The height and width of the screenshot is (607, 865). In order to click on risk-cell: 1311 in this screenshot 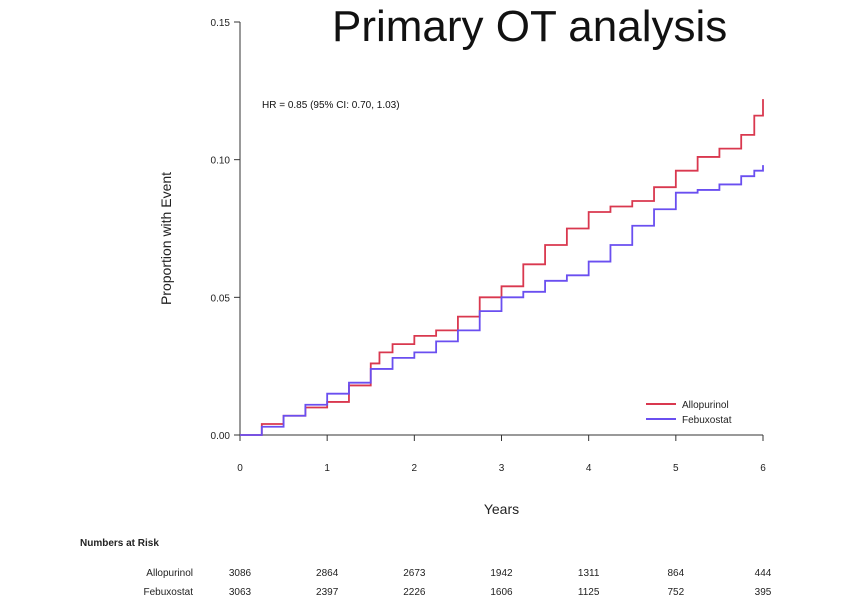, I will do `click(589, 573)`.